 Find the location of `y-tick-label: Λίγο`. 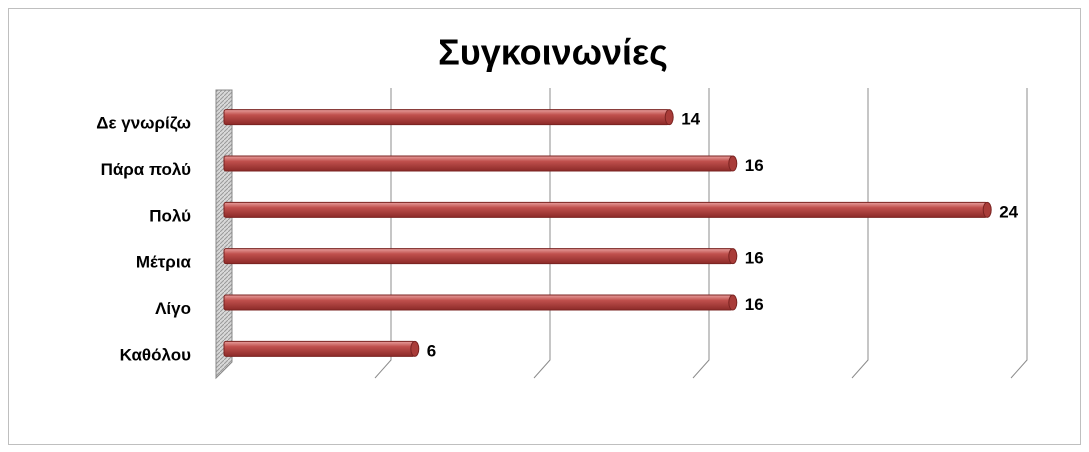

y-tick-label: Λίγο is located at coordinates (173, 308).